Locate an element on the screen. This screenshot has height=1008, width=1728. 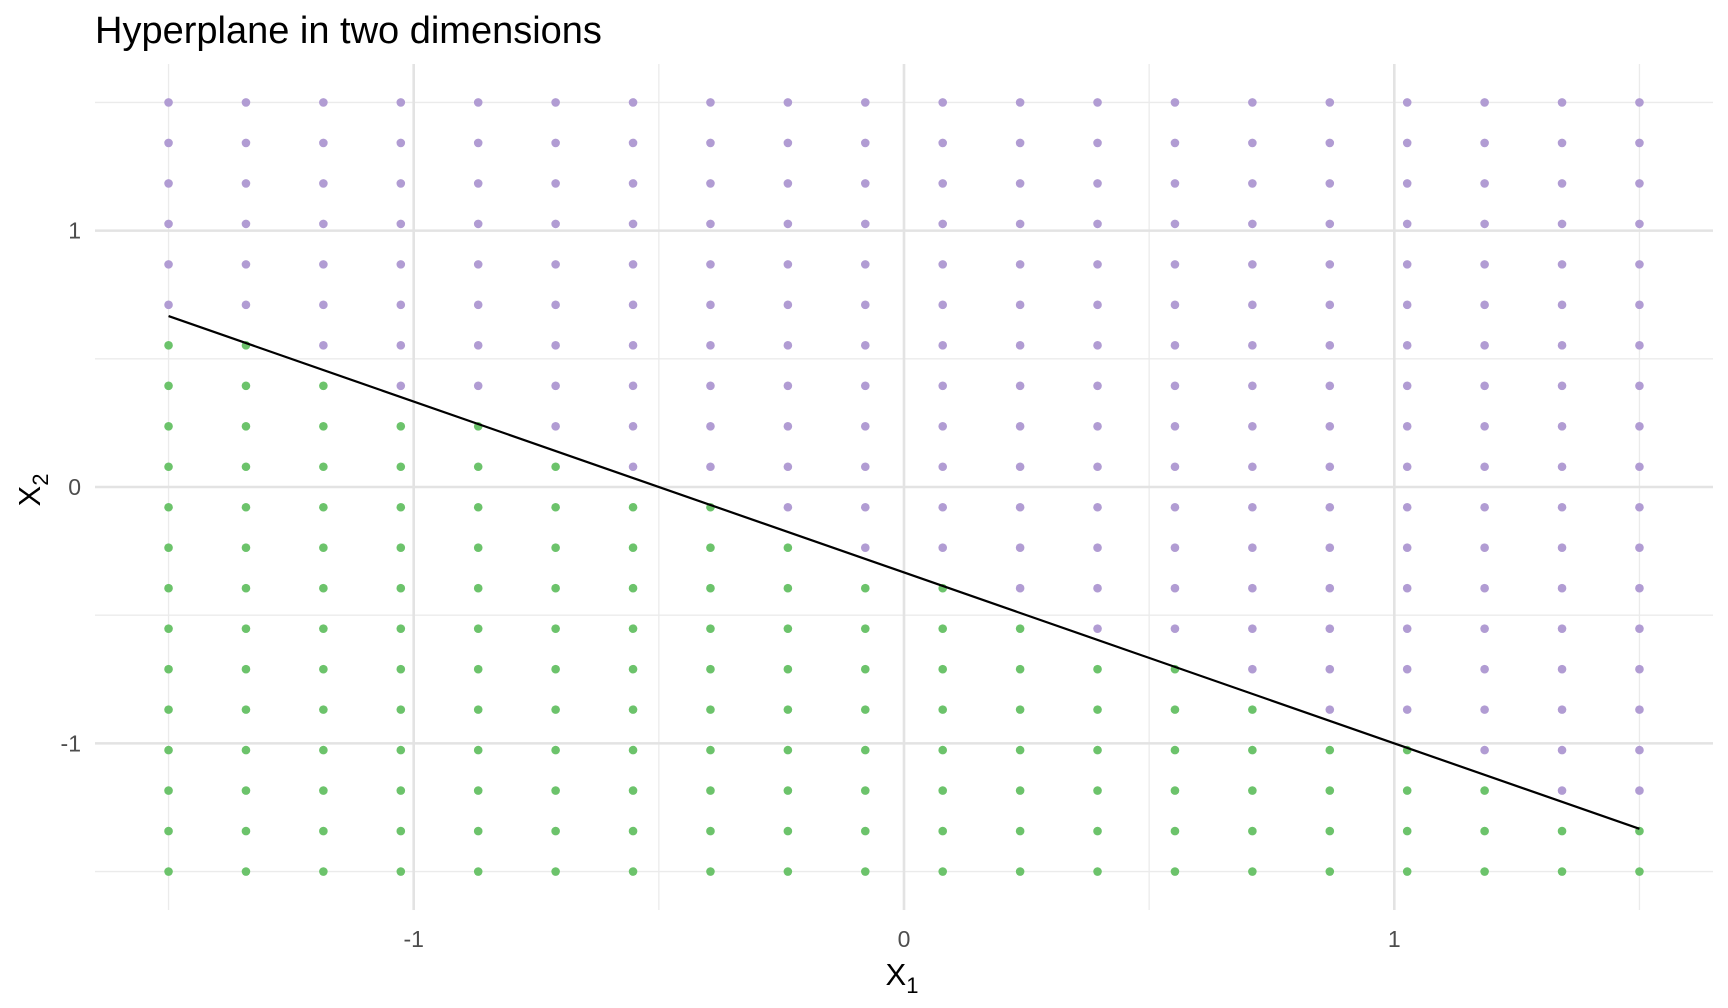
y-tick-label: 0 is located at coordinates (74, 487).